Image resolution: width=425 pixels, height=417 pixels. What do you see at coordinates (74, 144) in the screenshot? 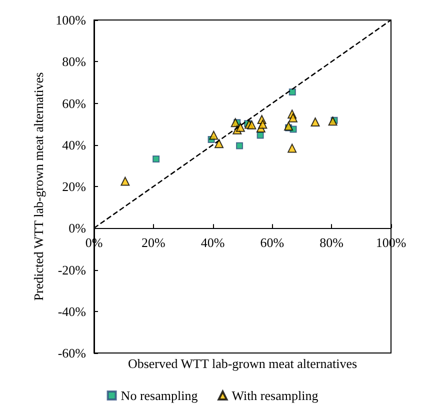
I see `y-tick-label: 40%` at bounding box center [74, 144].